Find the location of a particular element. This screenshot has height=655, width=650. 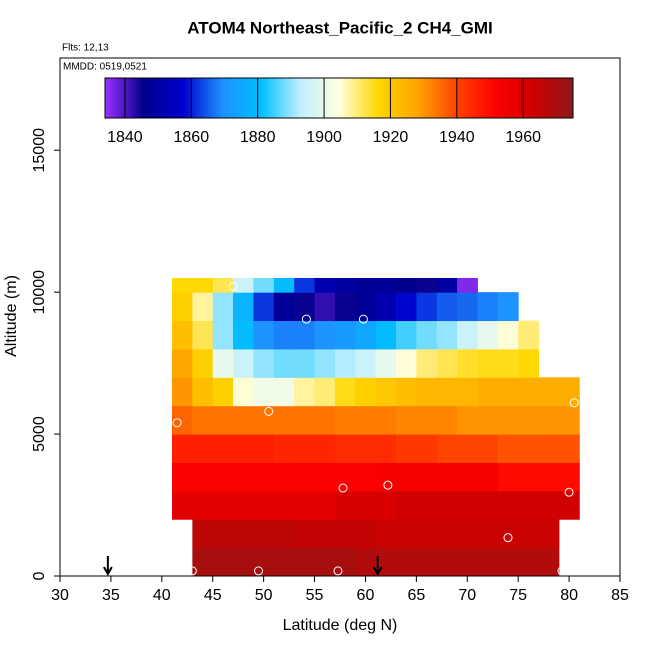

colorbar-tick-label: 1960 is located at coordinates (523, 137).